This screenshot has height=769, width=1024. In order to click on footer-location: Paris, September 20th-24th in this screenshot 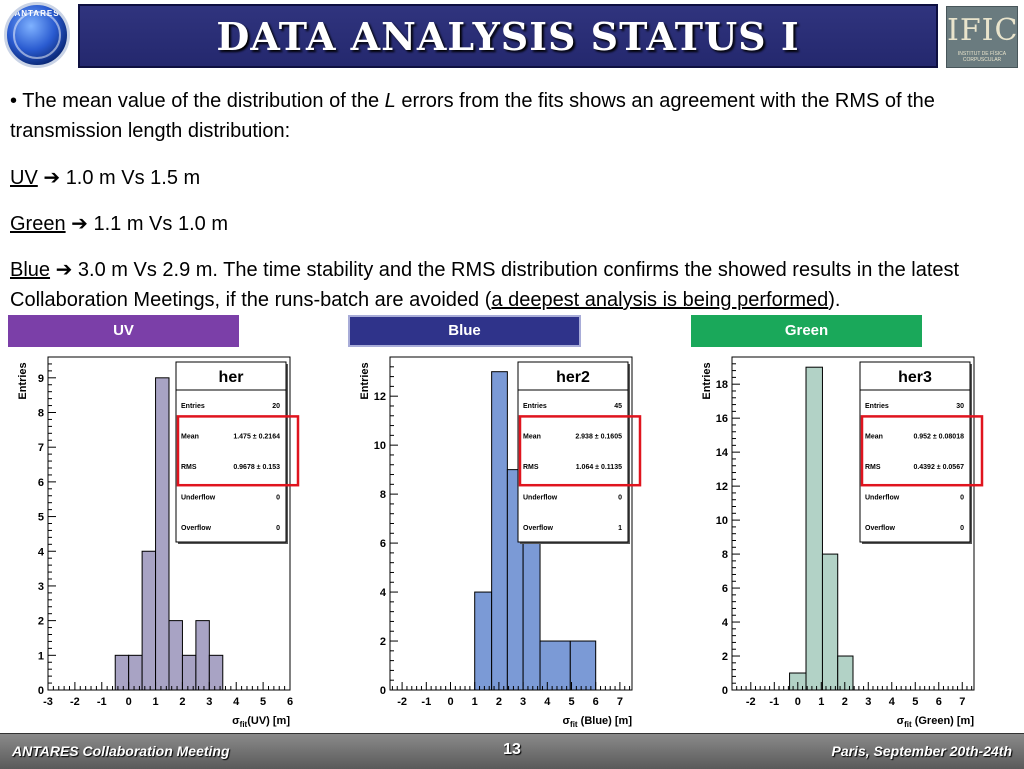, I will do `click(921, 751)`.